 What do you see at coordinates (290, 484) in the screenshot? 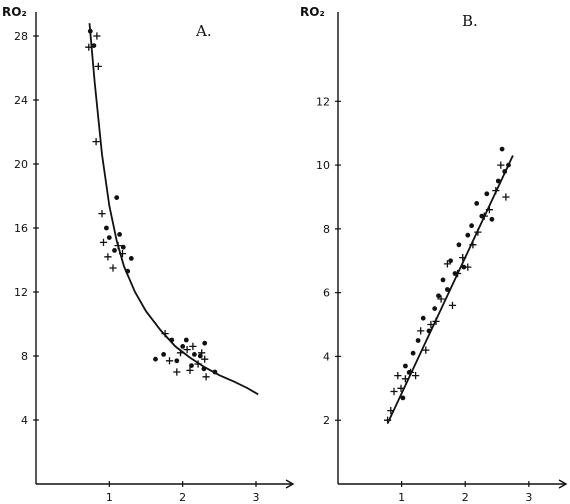
I see `panel-a-x-axis-arrow` at bounding box center [290, 484].